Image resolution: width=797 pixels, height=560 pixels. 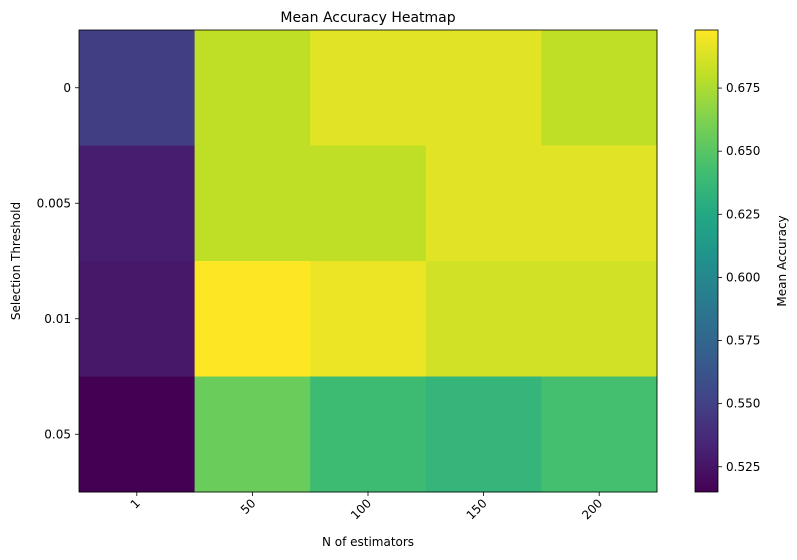 What do you see at coordinates (483, 434) in the screenshot?
I see `heatmap-cell-r3-c3` at bounding box center [483, 434].